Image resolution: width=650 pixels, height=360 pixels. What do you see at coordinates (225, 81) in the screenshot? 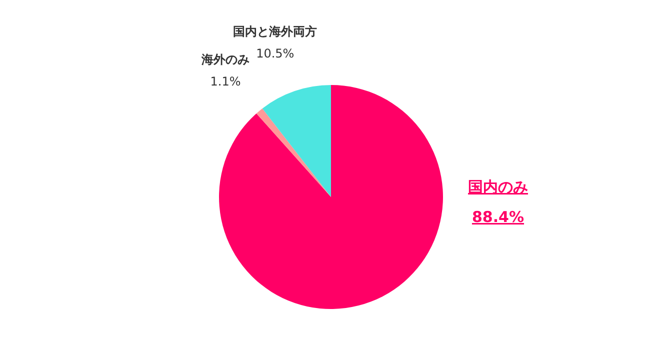
I see `data-label: 1.1%` at bounding box center [225, 81].